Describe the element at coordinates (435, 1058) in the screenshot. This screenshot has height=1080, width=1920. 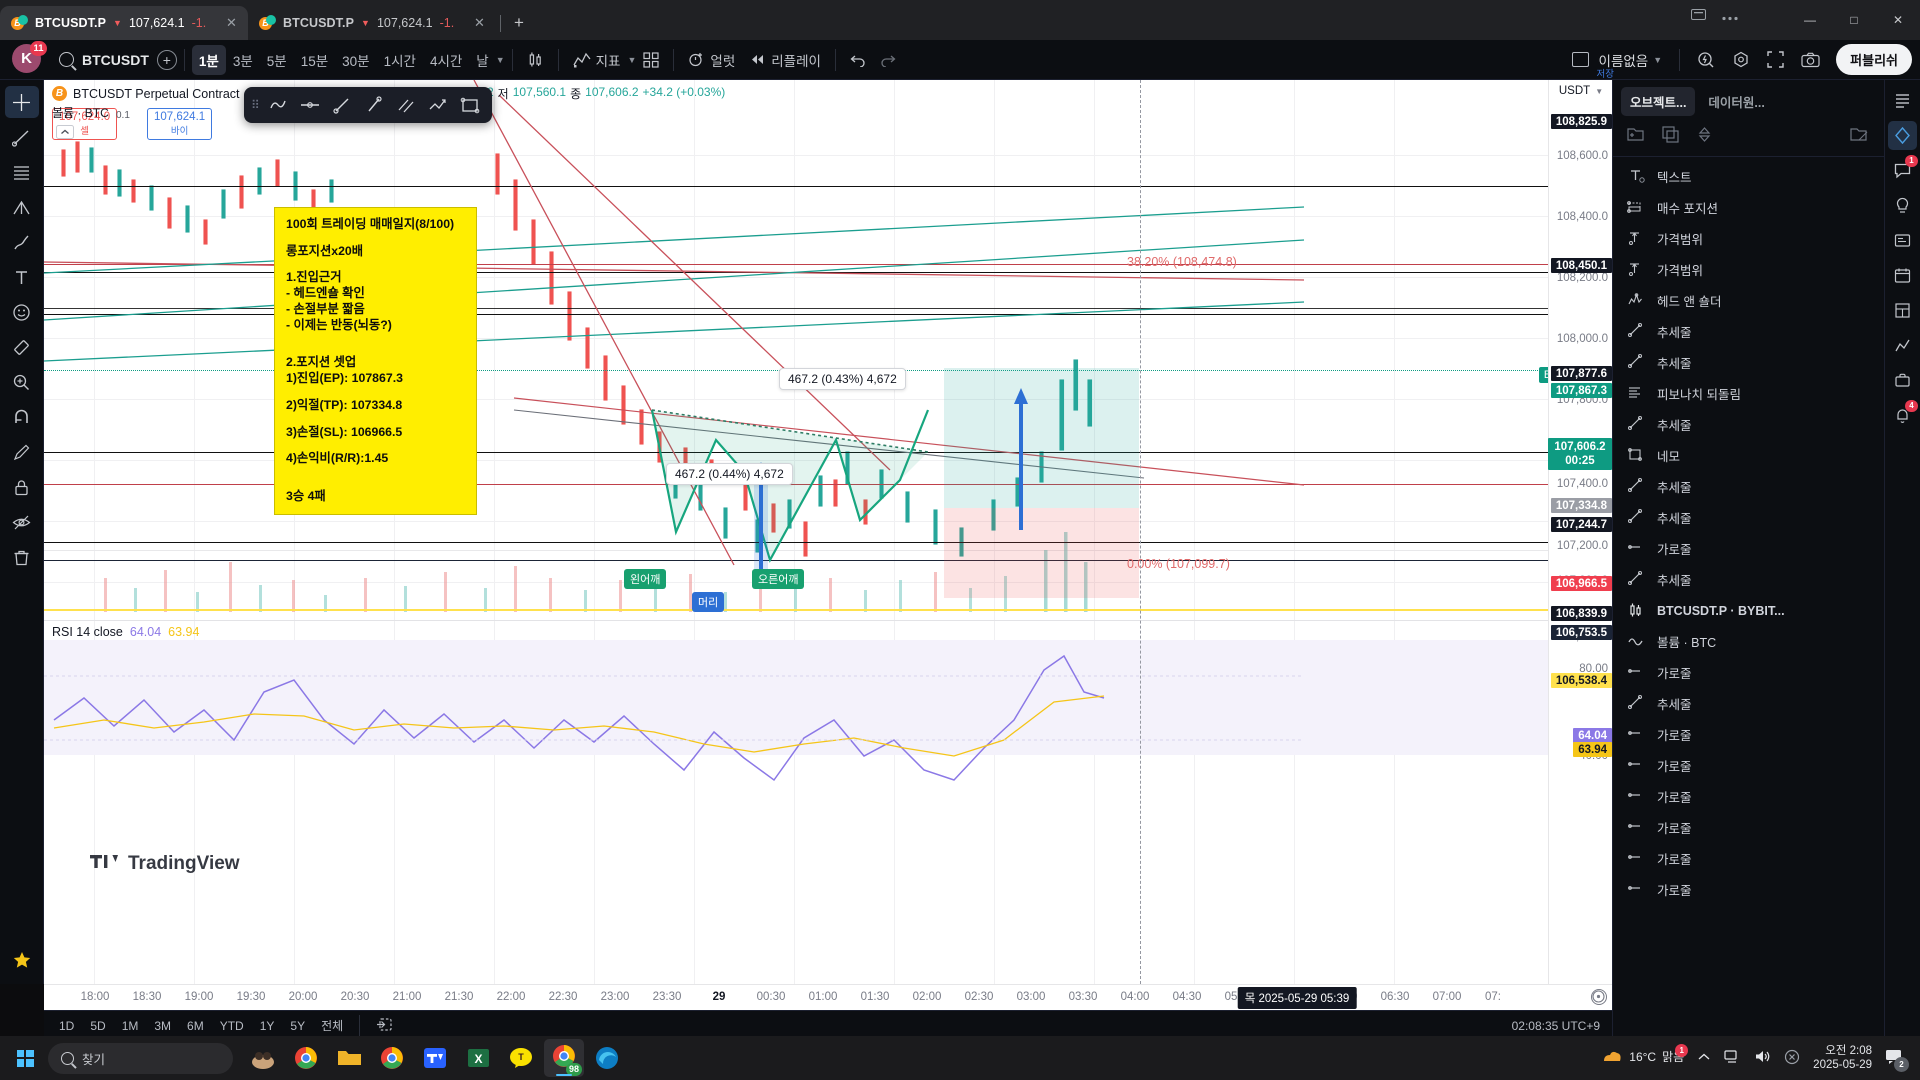
I see `taskbar-app-tradingview` at that location.